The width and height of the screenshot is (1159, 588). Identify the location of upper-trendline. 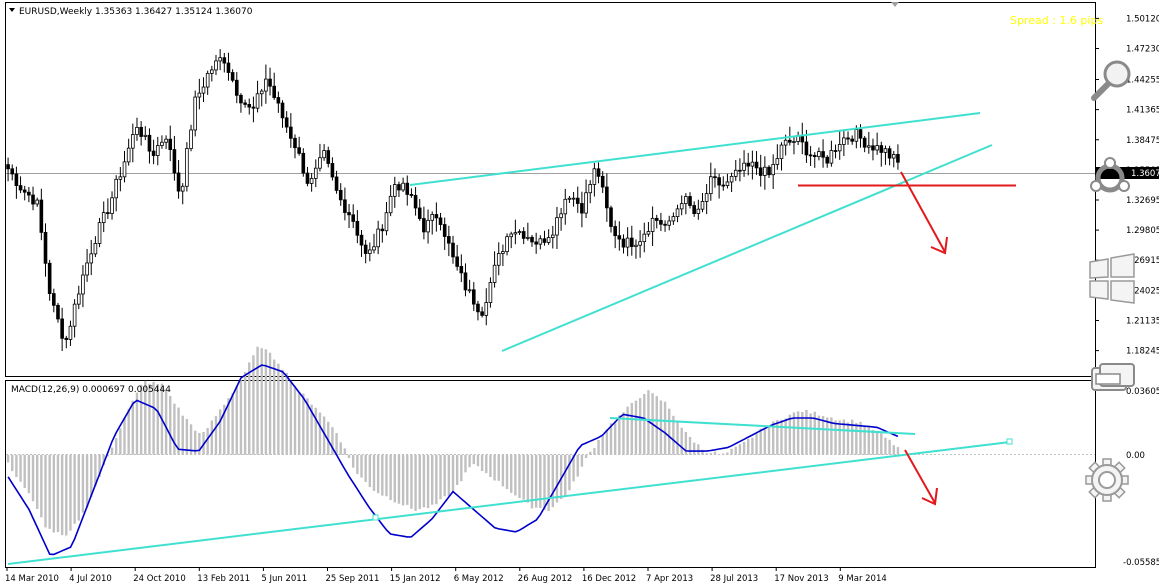
(695, 149).